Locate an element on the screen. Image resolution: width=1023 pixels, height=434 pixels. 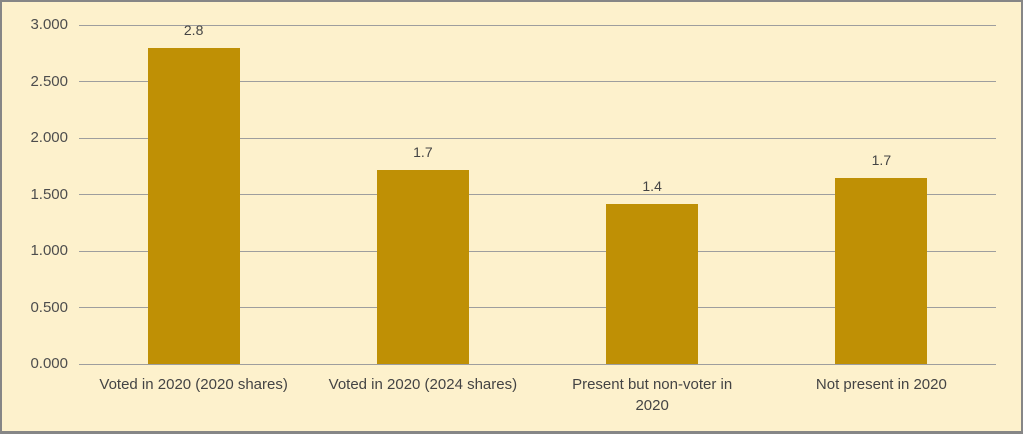
y-axis-tick-label: 3.000 is located at coordinates (49, 24).